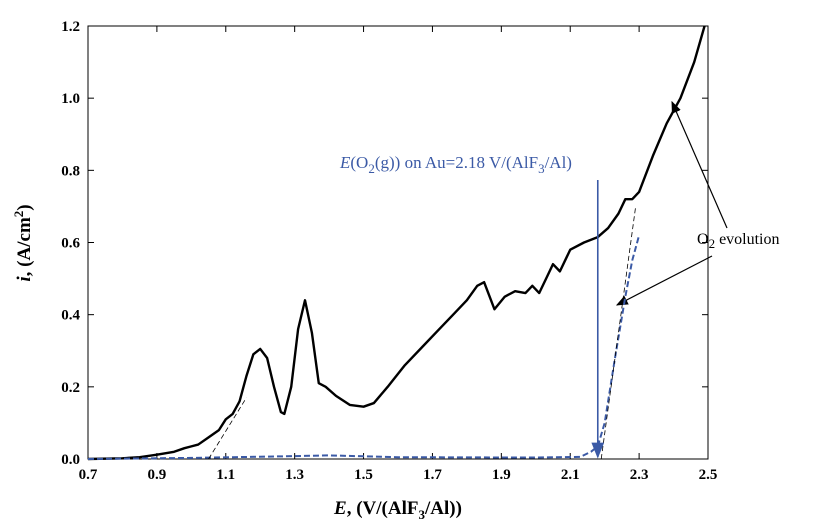 The image size is (816, 525). What do you see at coordinates (340, 508) in the screenshot?
I see `x-label-part: E` at bounding box center [340, 508].